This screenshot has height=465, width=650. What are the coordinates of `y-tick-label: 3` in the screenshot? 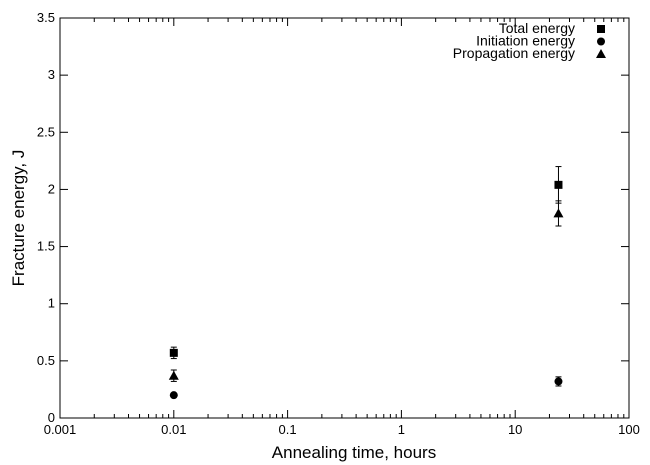 It's located at (51, 74).